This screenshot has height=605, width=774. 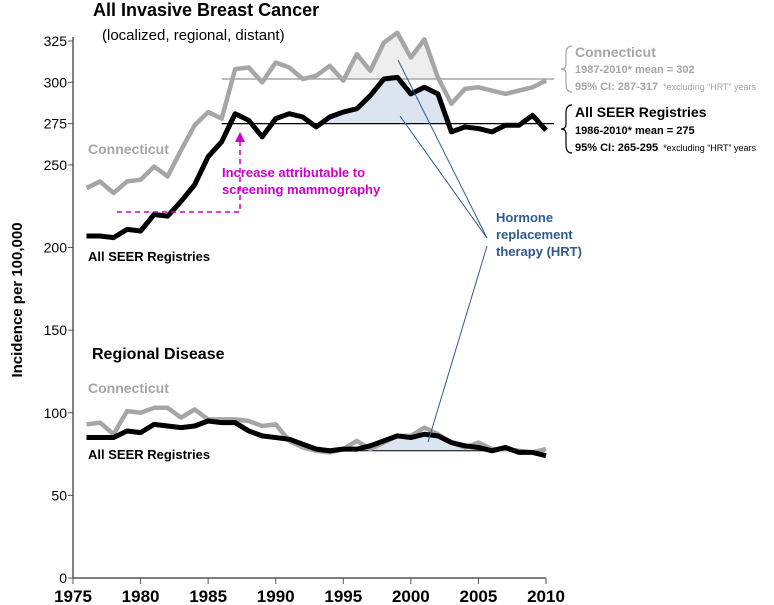 What do you see at coordinates (128, 149) in the screenshot?
I see `label-ct-top: Connecticut` at bounding box center [128, 149].